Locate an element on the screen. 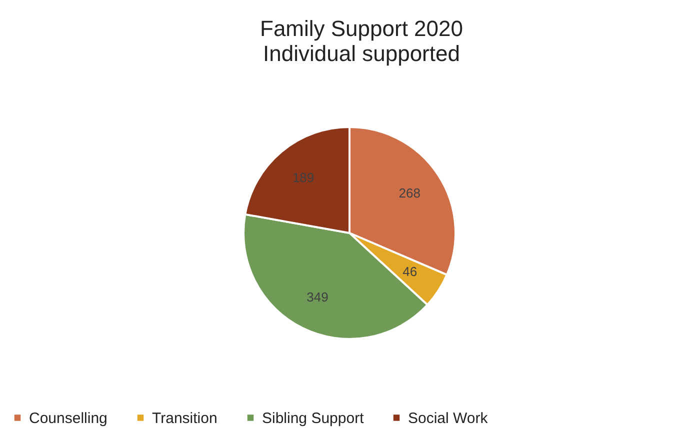 The image size is (699, 438). legend-label: Transition is located at coordinates (185, 418).